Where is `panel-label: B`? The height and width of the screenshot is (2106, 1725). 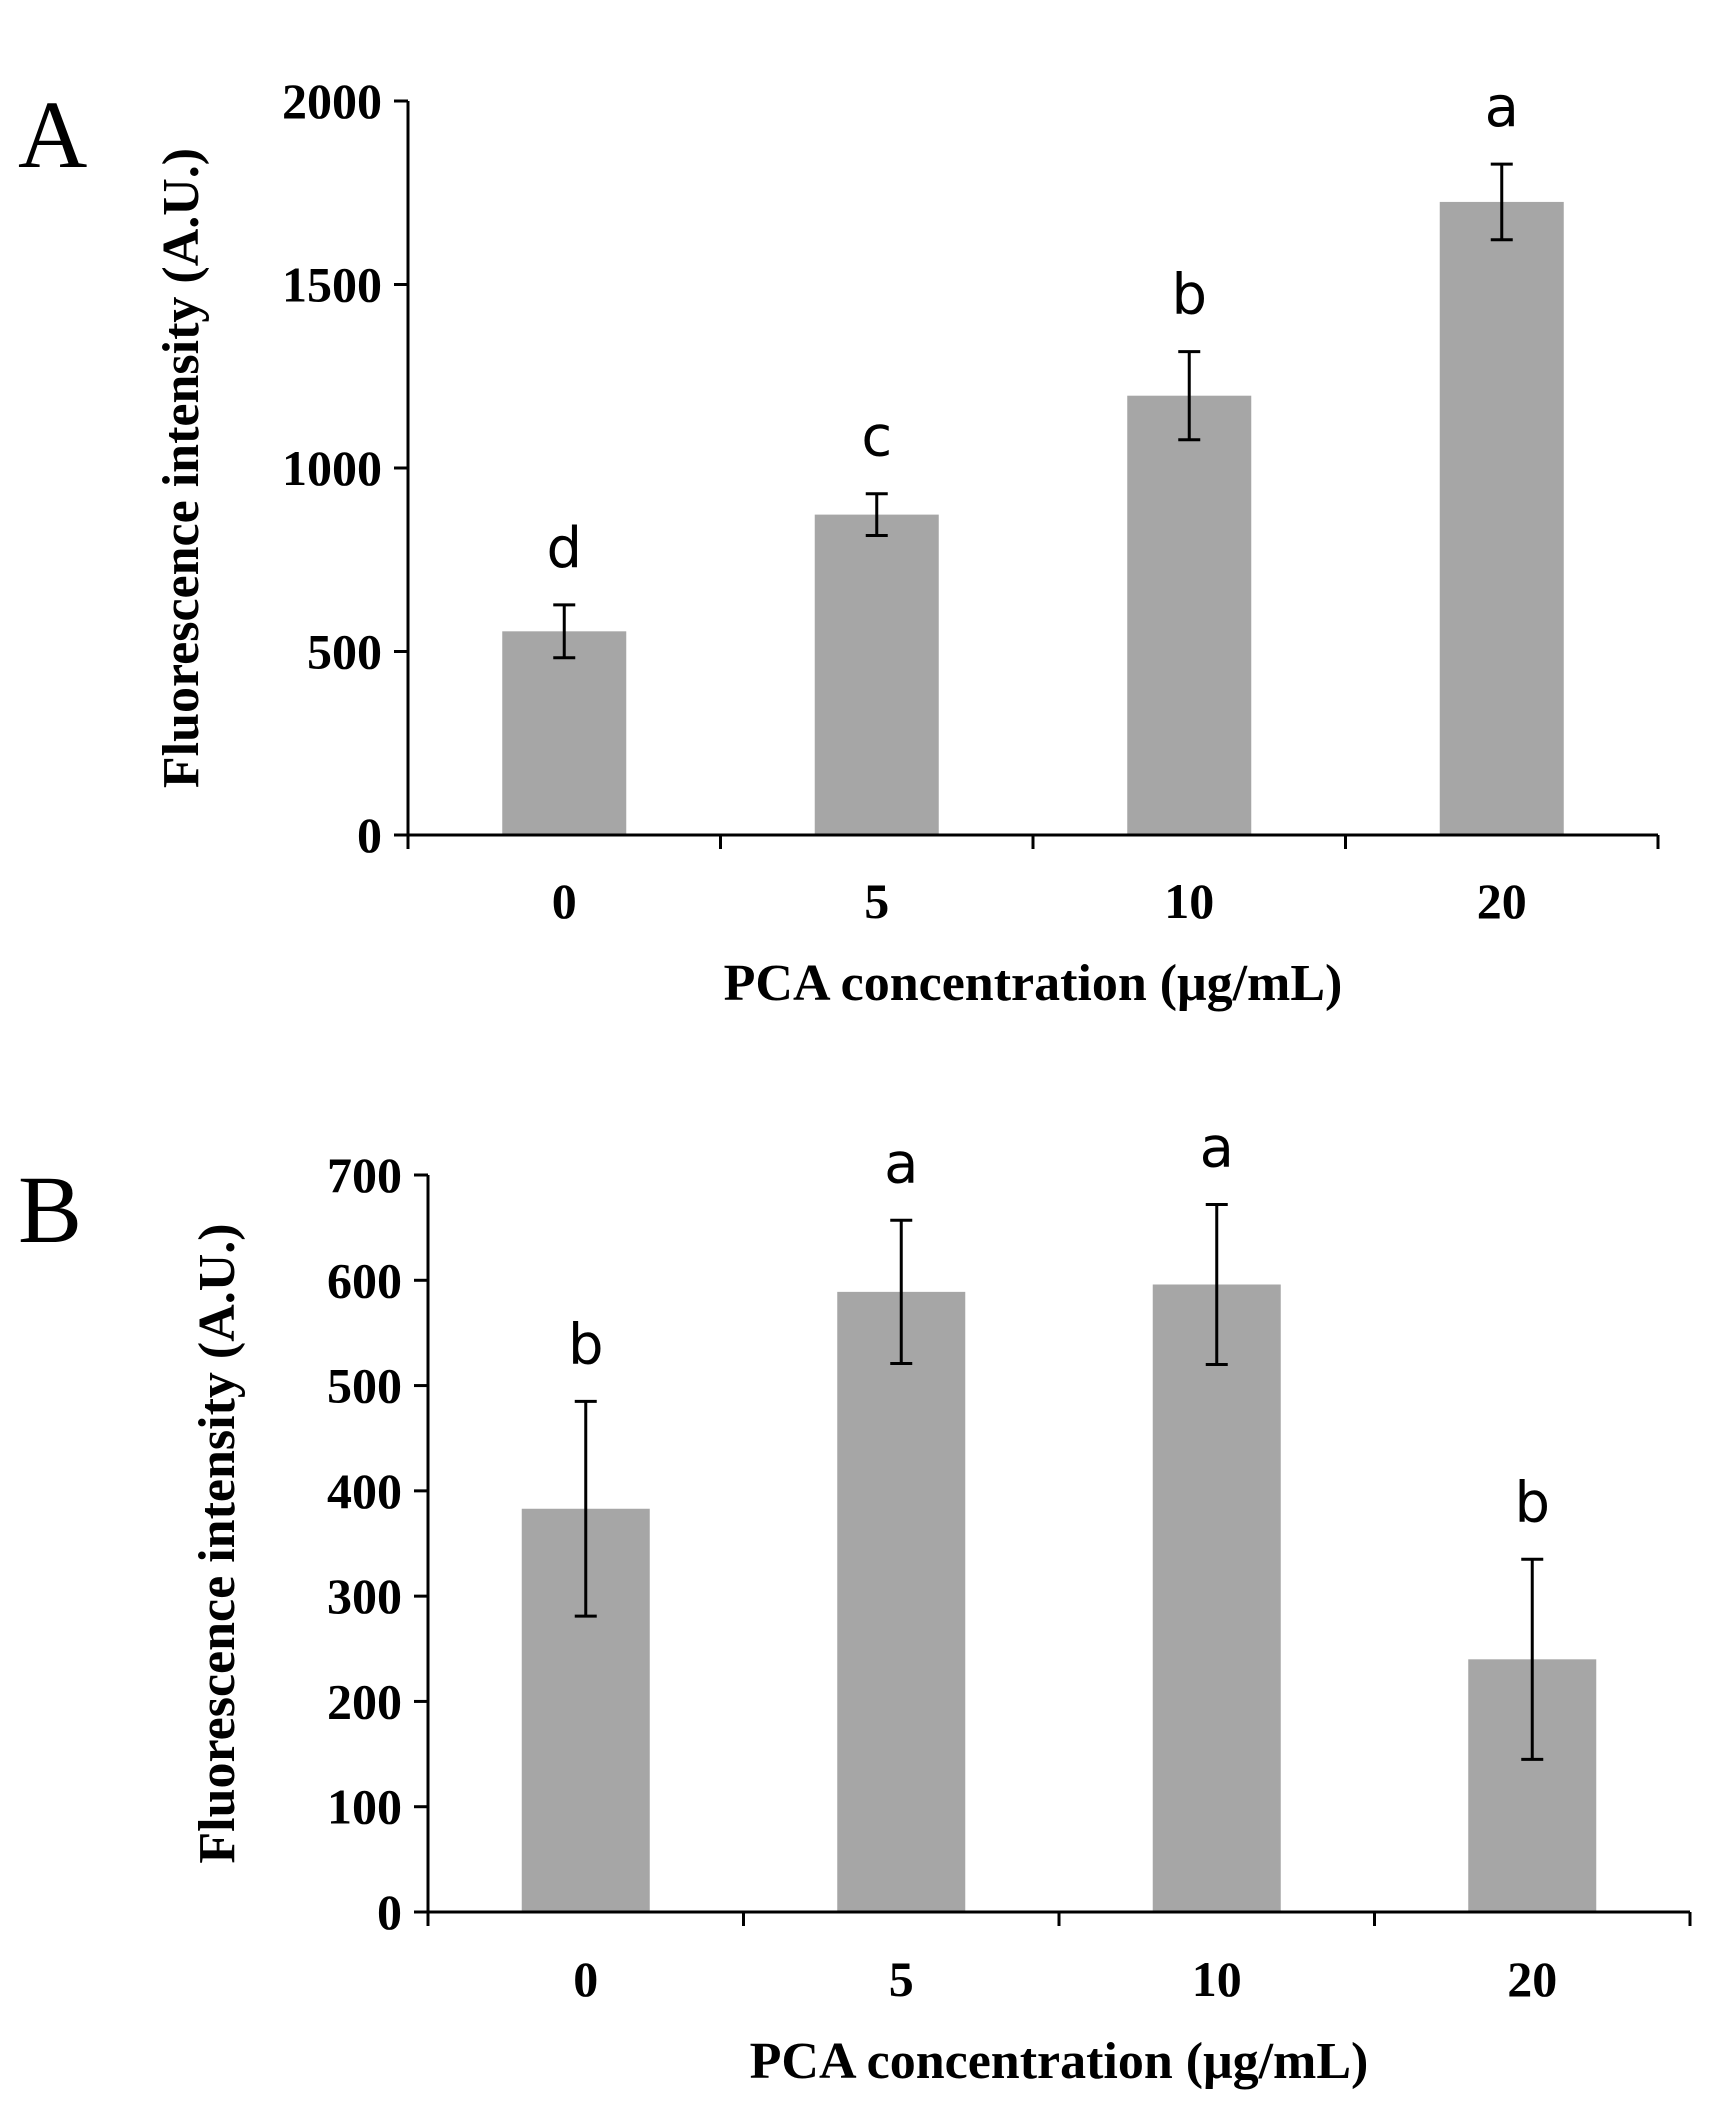
panel-label: B is located at coordinates (50, 1209).